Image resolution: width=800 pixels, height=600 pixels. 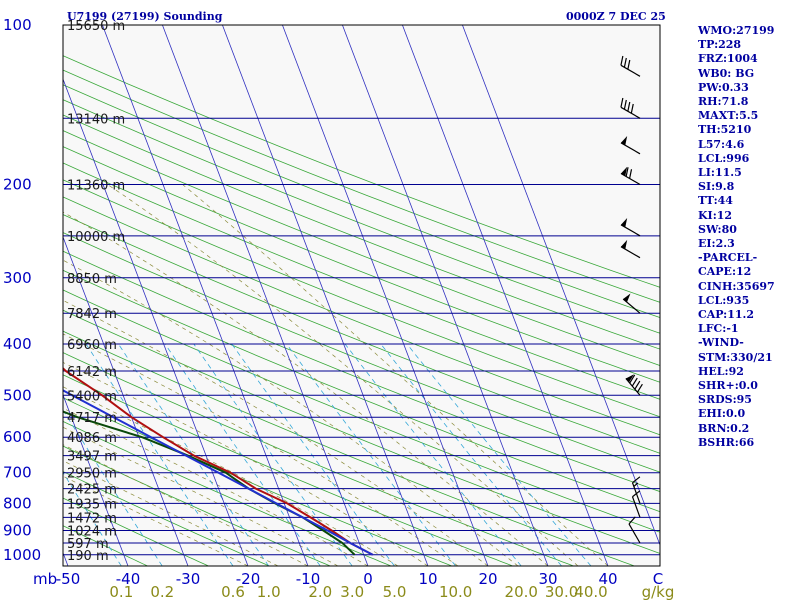 I want to click on height-label: 1935 m, so click(x=92, y=504).